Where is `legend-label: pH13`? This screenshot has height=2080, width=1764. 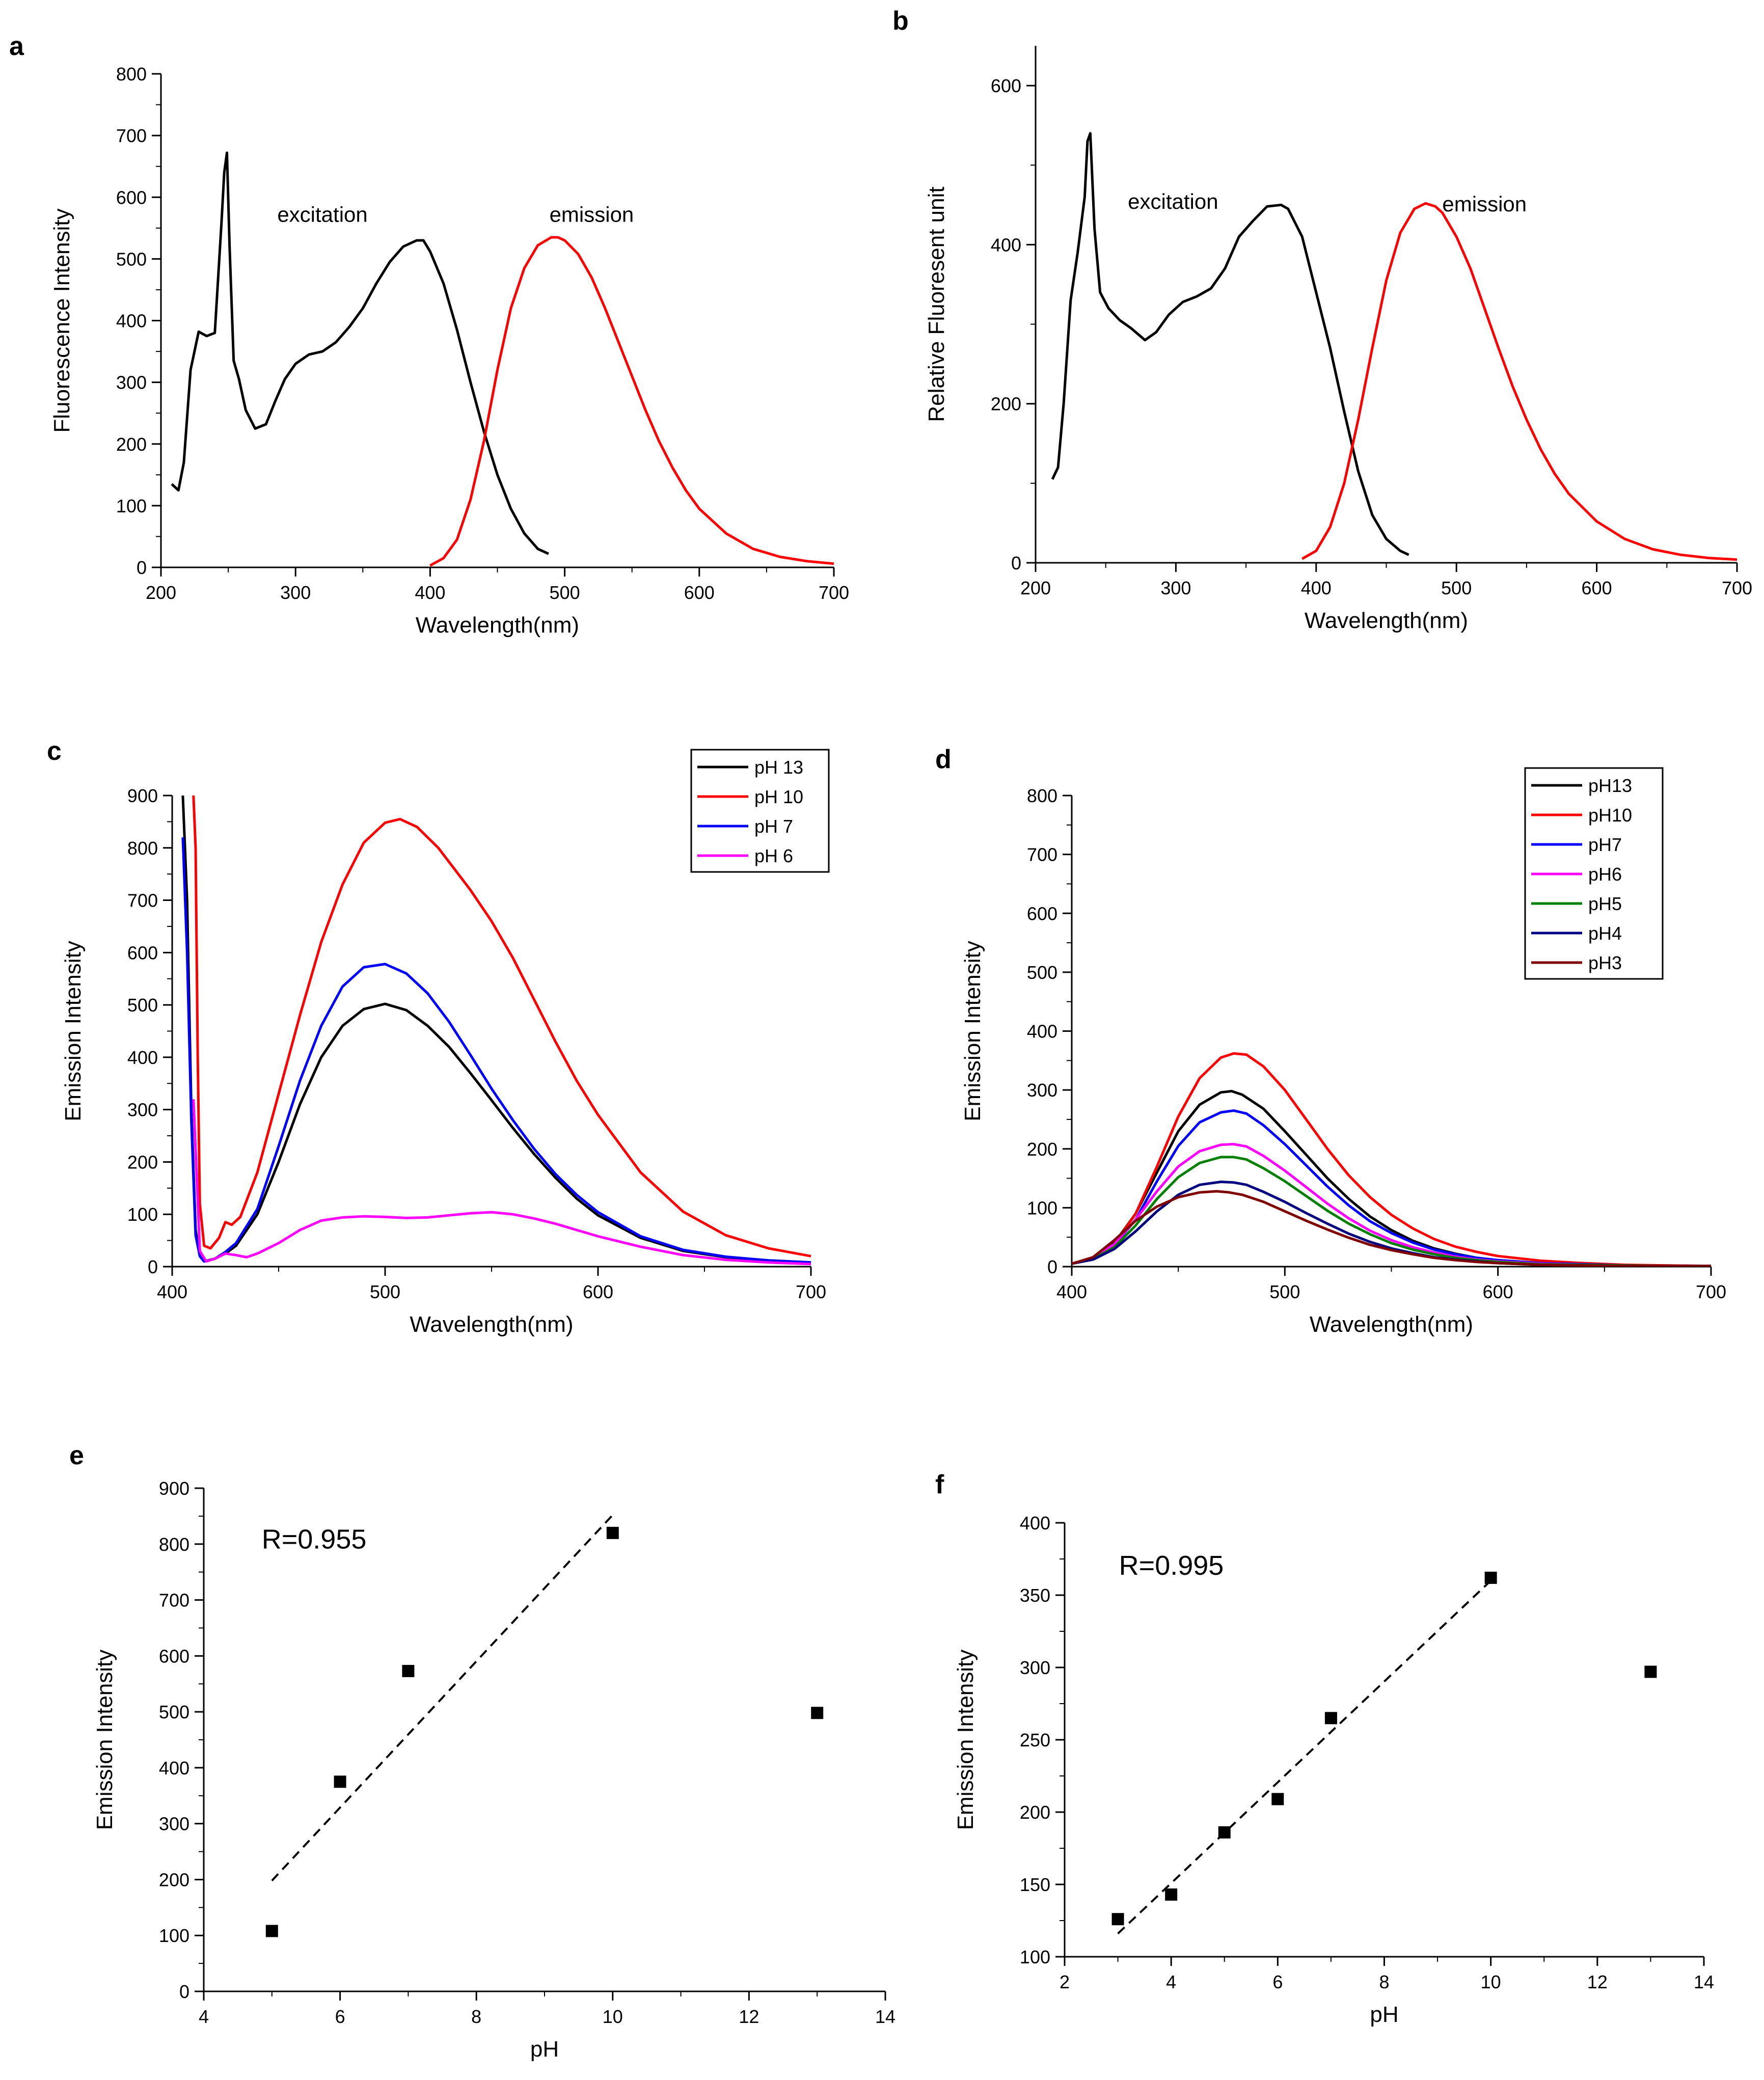 legend-label: pH13 is located at coordinates (1610, 785).